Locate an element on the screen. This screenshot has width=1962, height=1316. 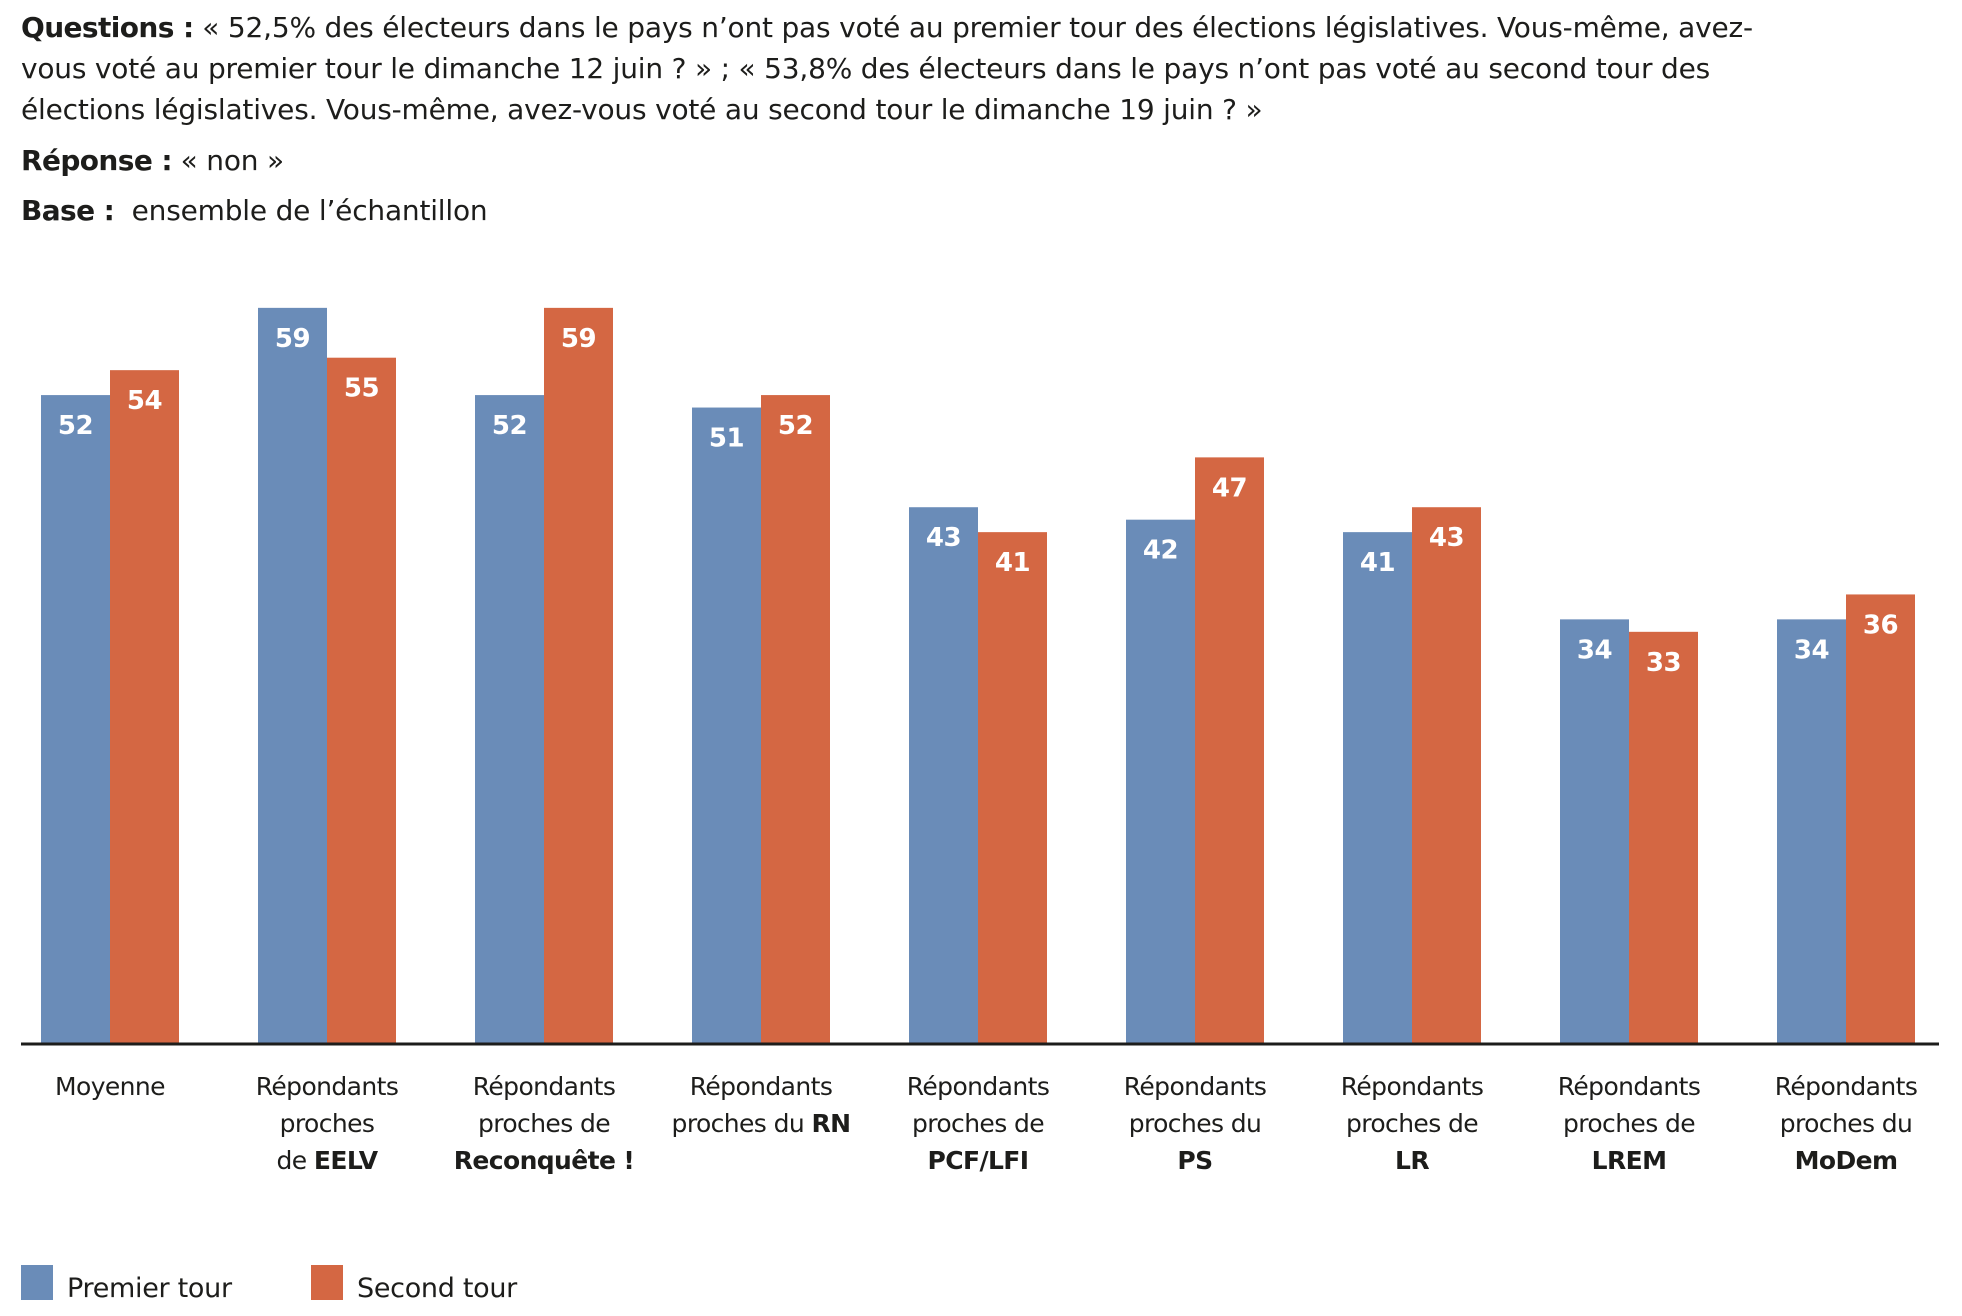
category-label-repondants-proches-de-reconquete: Répondants proches de Reconquête ! is located at coordinates (544, 1123).